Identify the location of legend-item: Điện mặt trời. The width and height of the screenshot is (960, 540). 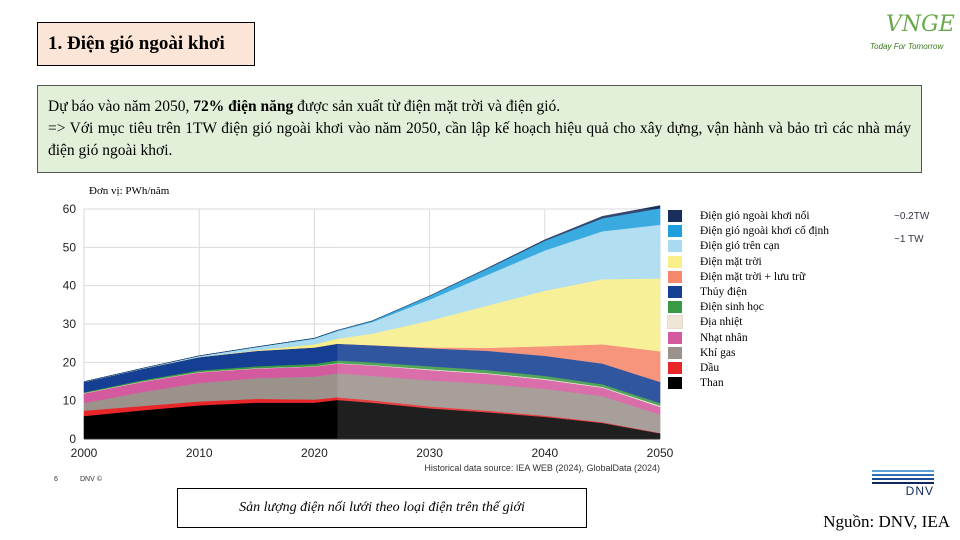
(715, 261).